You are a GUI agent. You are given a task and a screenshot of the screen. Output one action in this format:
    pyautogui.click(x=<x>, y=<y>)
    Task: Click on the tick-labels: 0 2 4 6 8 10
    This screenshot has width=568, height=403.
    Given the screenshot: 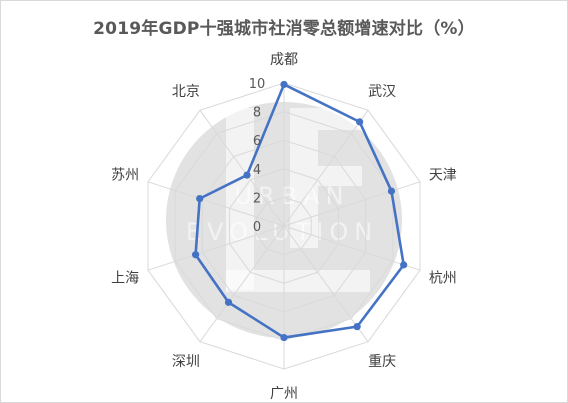 What is the action you would take?
    pyautogui.click(x=257, y=156)
    